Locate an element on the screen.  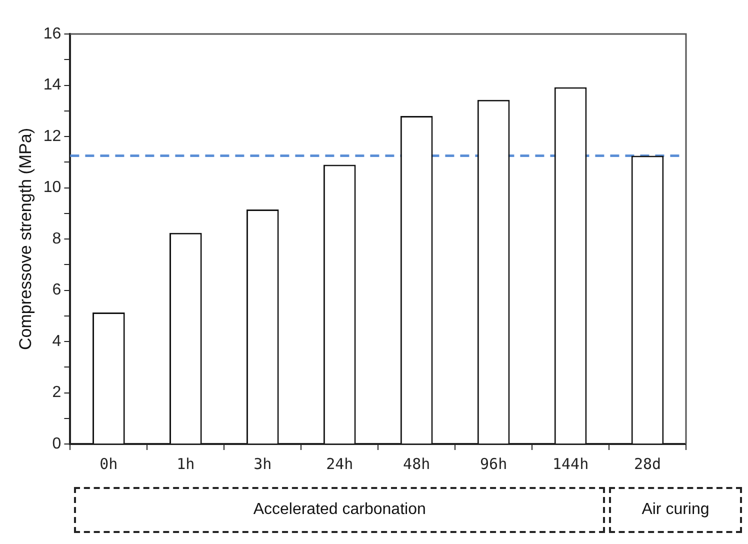
x-tick-label: 24h is located at coordinates (340, 463).